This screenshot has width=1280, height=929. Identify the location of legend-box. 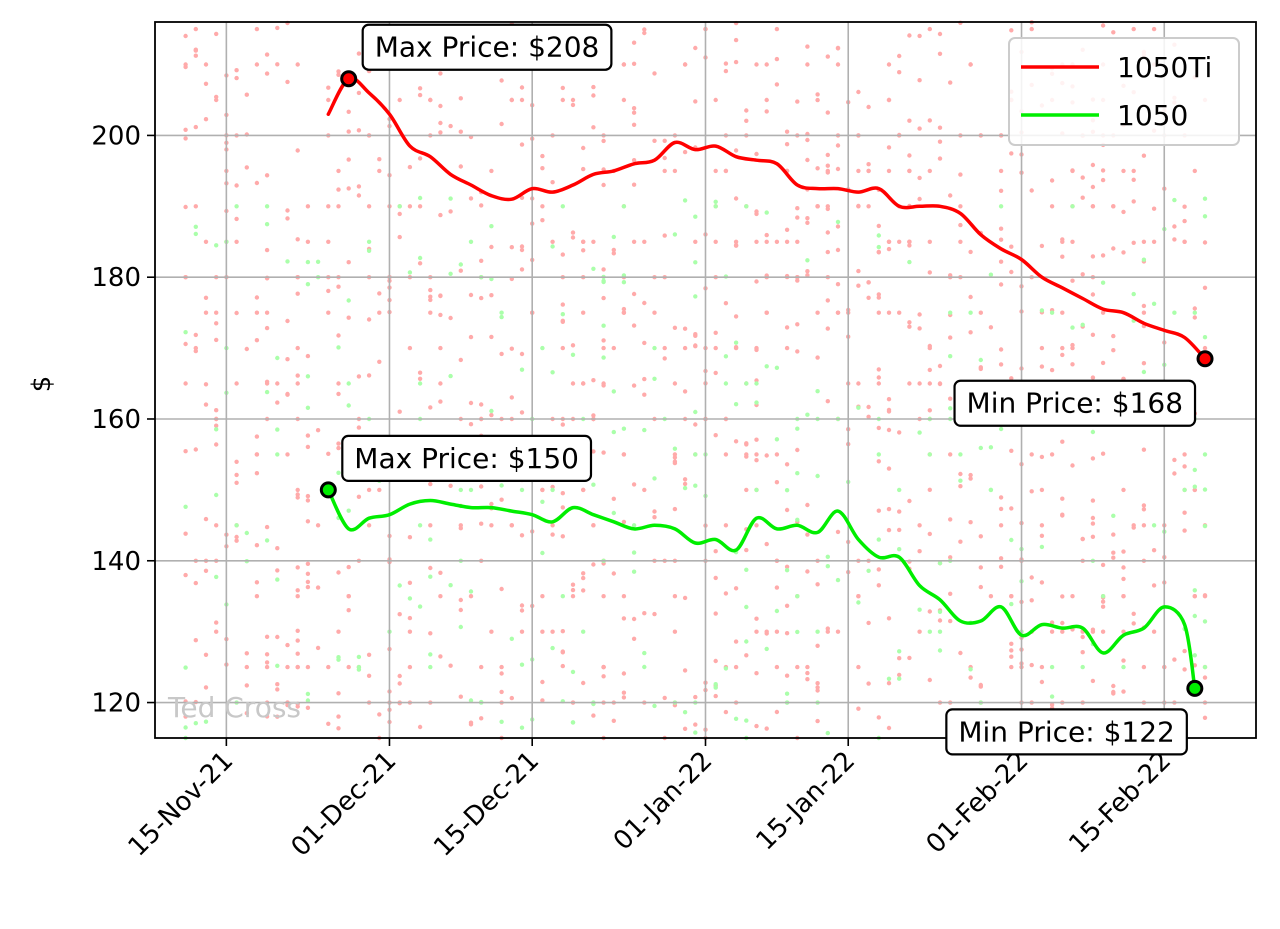
(1124, 91).